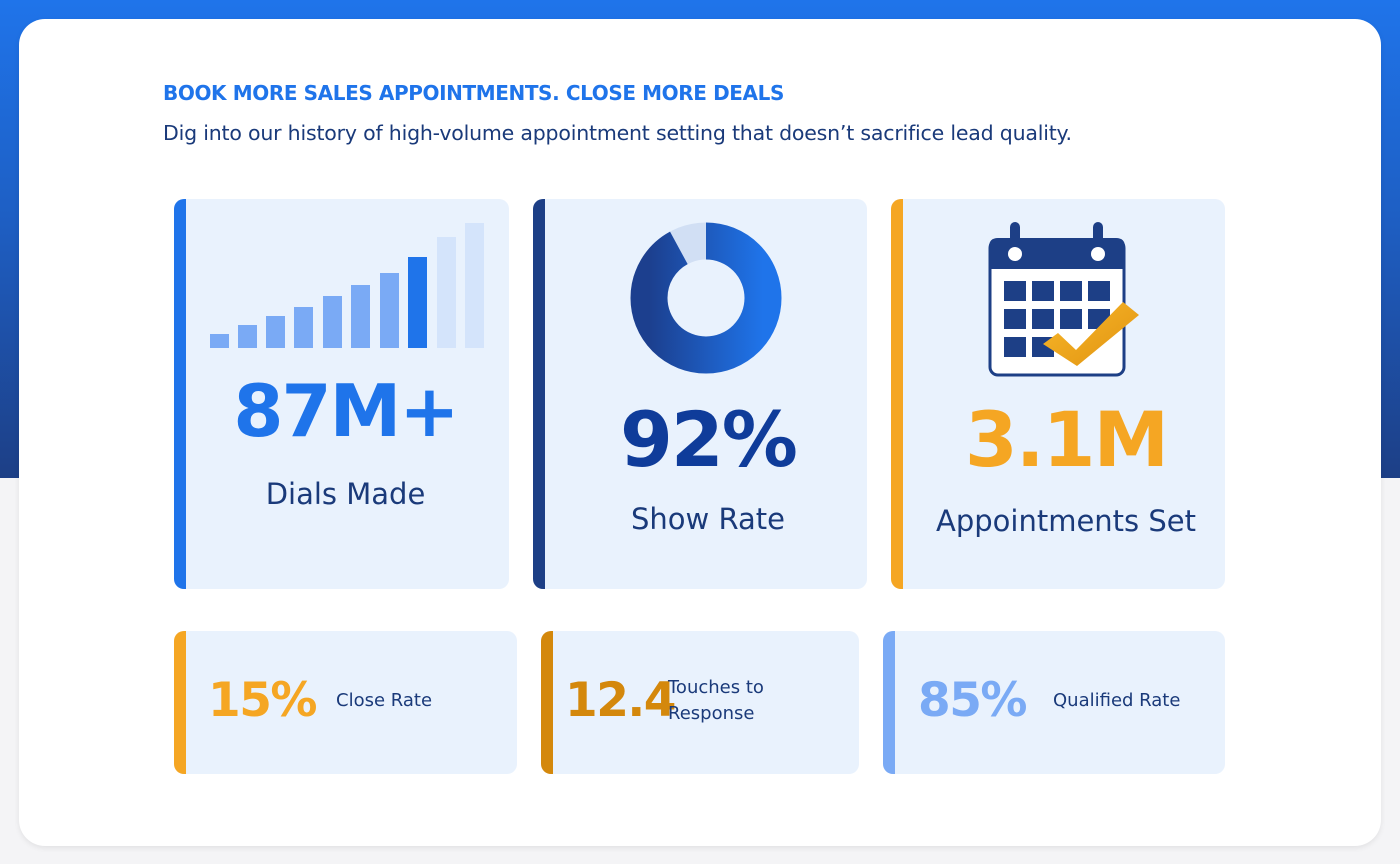 The height and width of the screenshot is (864, 1400). Describe the element at coordinates (345, 494) in the screenshot. I see `stat-label-dials: Dials Made` at that location.